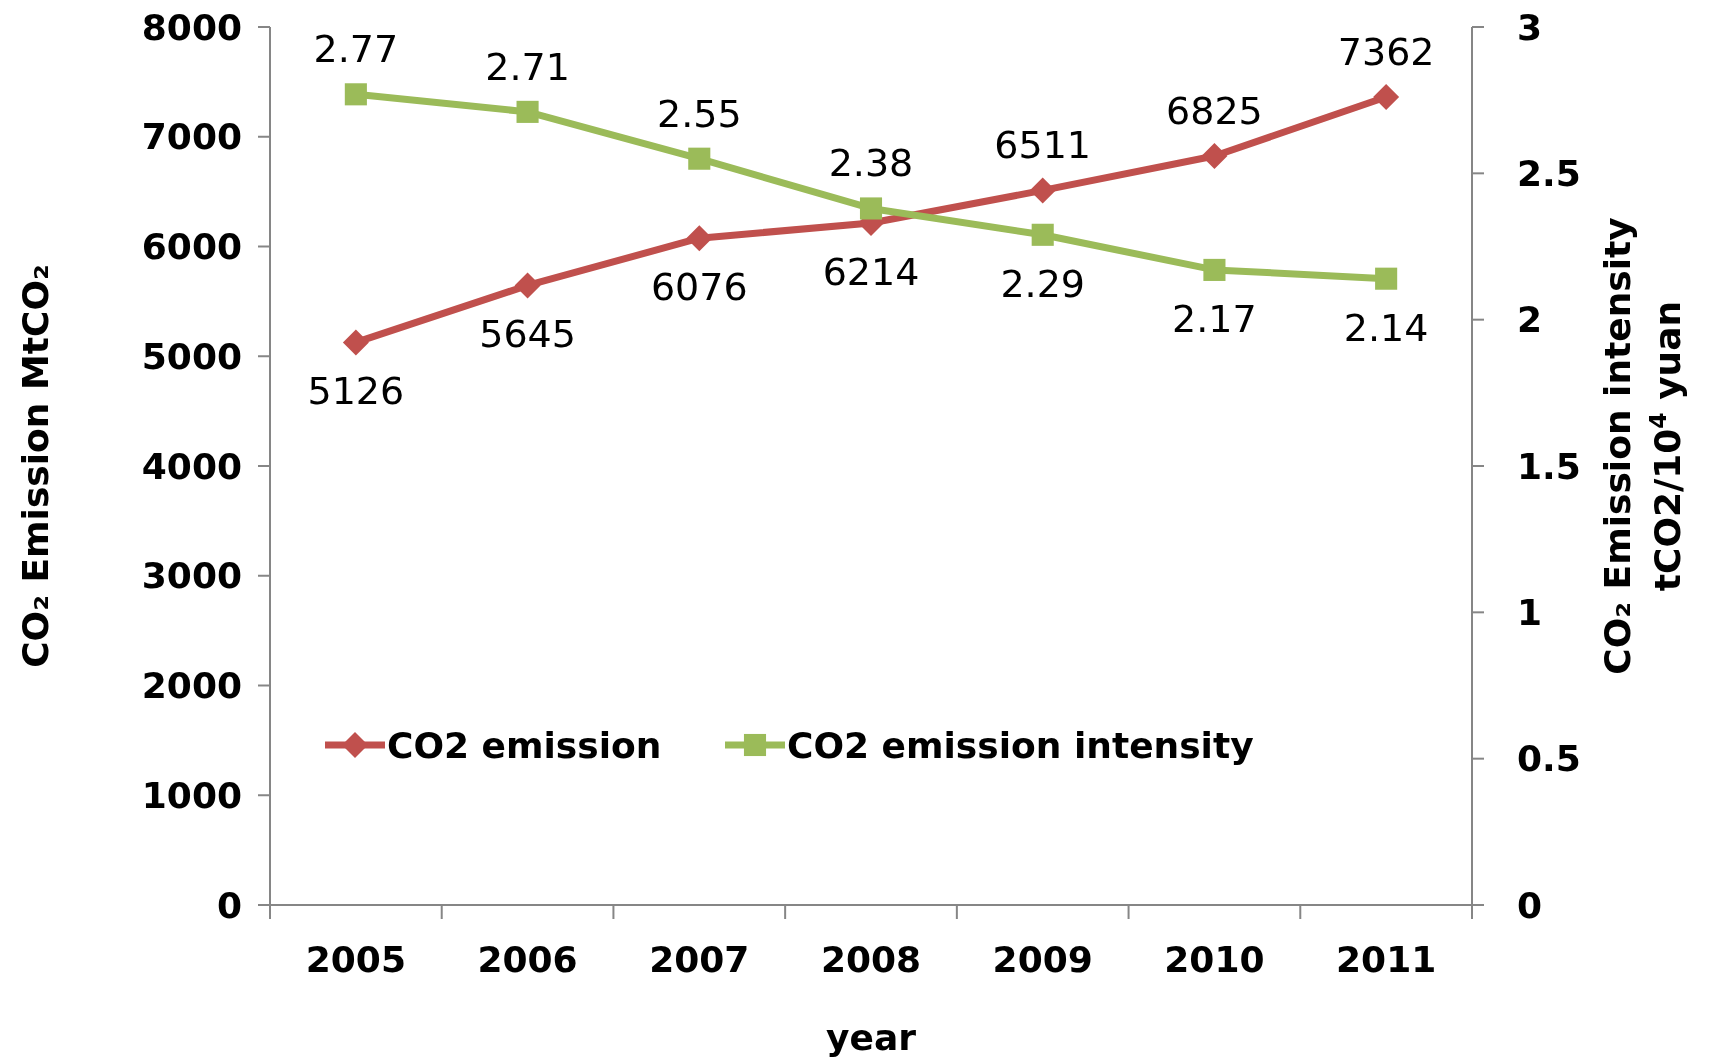 This screenshot has width=1710, height=1058. Describe the element at coordinates (1530, 320) in the screenshot. I see `y2-tick-label: 2` at that location.